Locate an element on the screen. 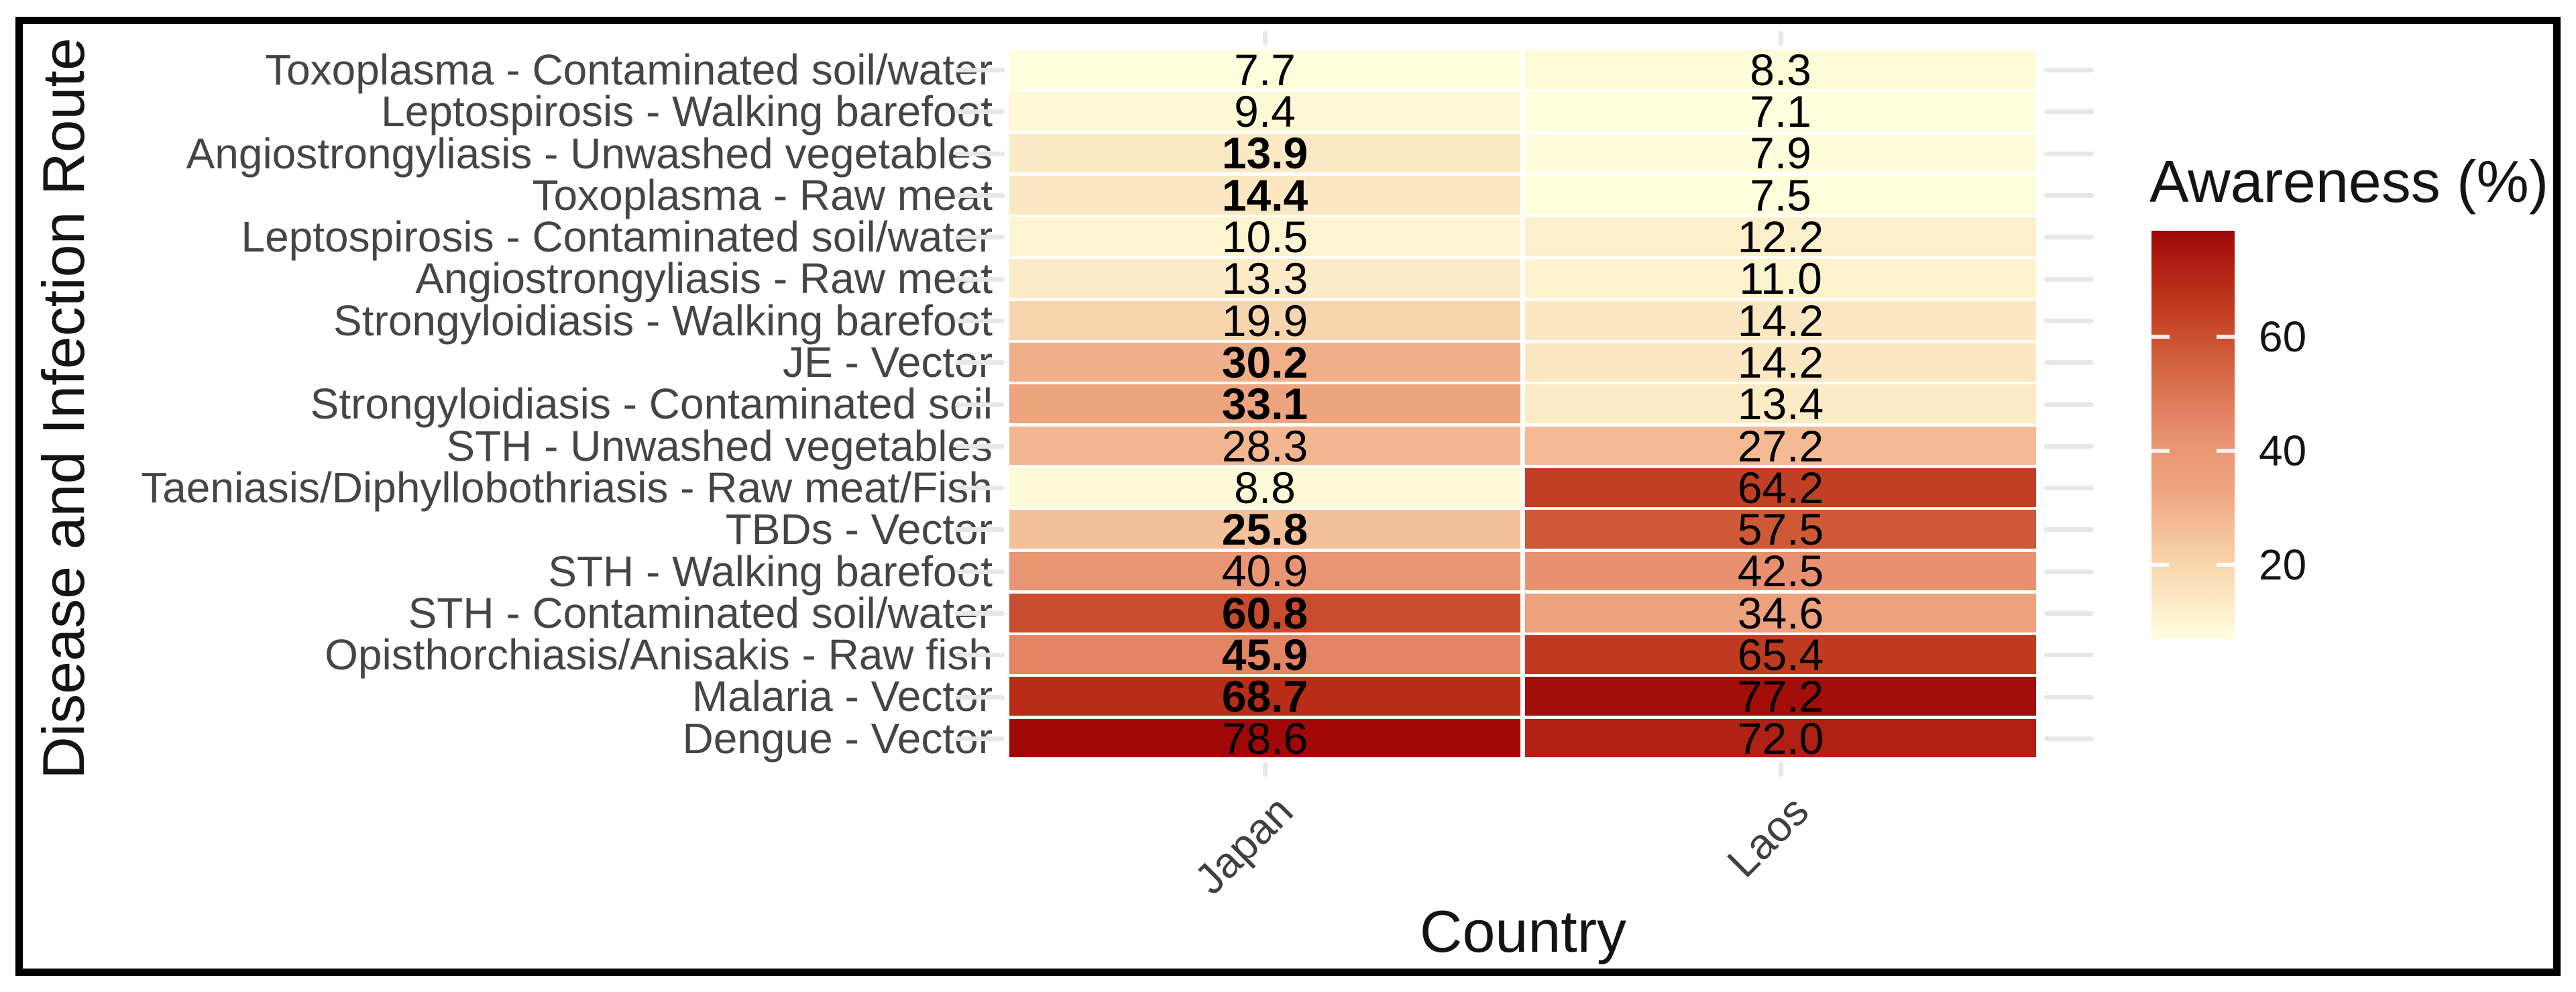  legend-tick-label: 60 is located at coordinates (2283, 337).